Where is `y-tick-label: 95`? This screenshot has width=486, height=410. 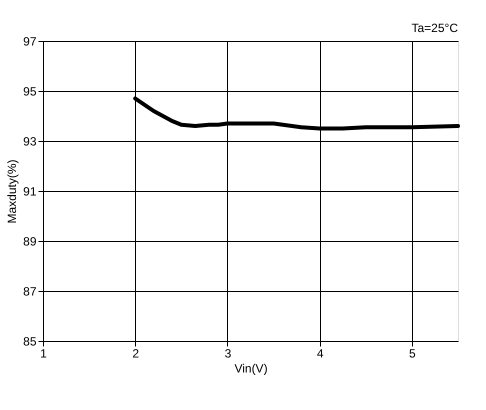 y-tick-label: 95 is located at coordinates (30, 91).